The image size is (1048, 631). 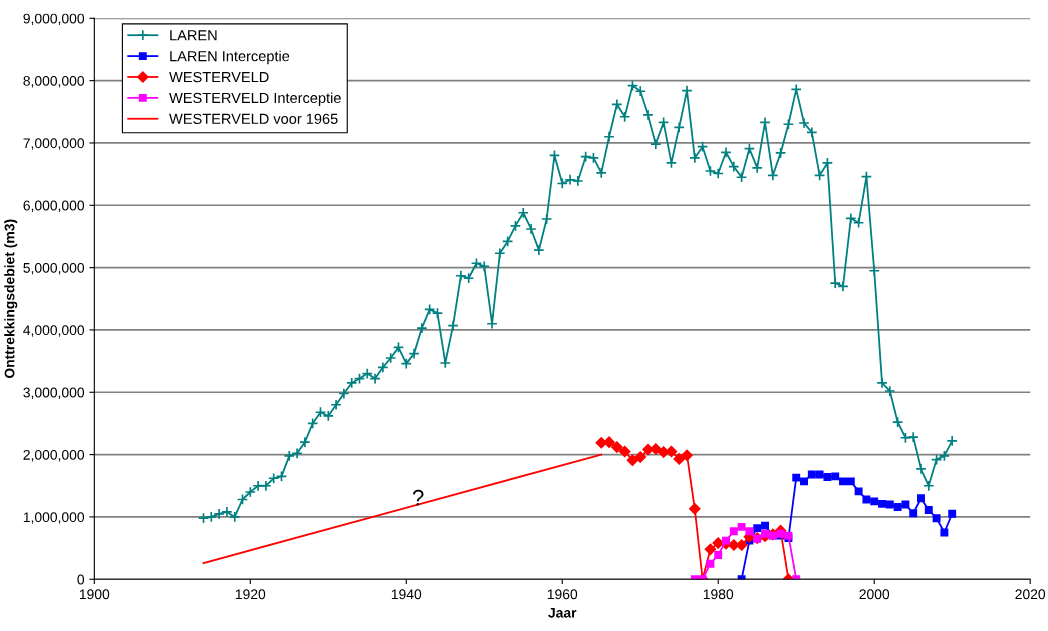 I want to click on x-tick-label: 1920, so click(x=250, y=594).